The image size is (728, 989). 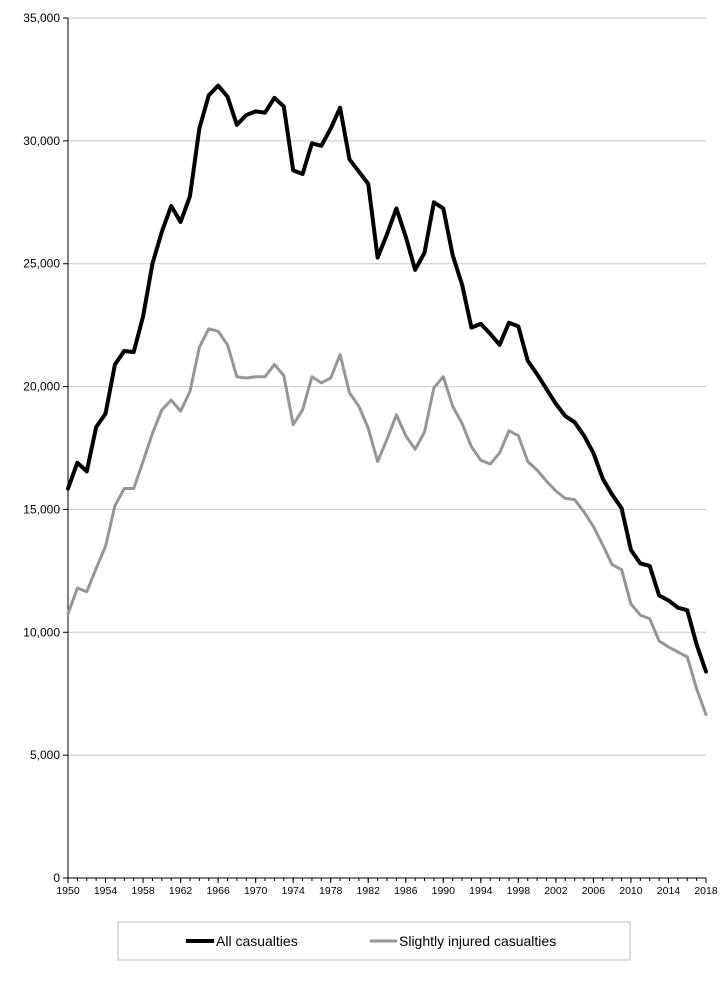 What do you see at coordinates (293, 891) in the screenshot?
I see `x-tick-label: 1974` at bounding box center [293, 891].